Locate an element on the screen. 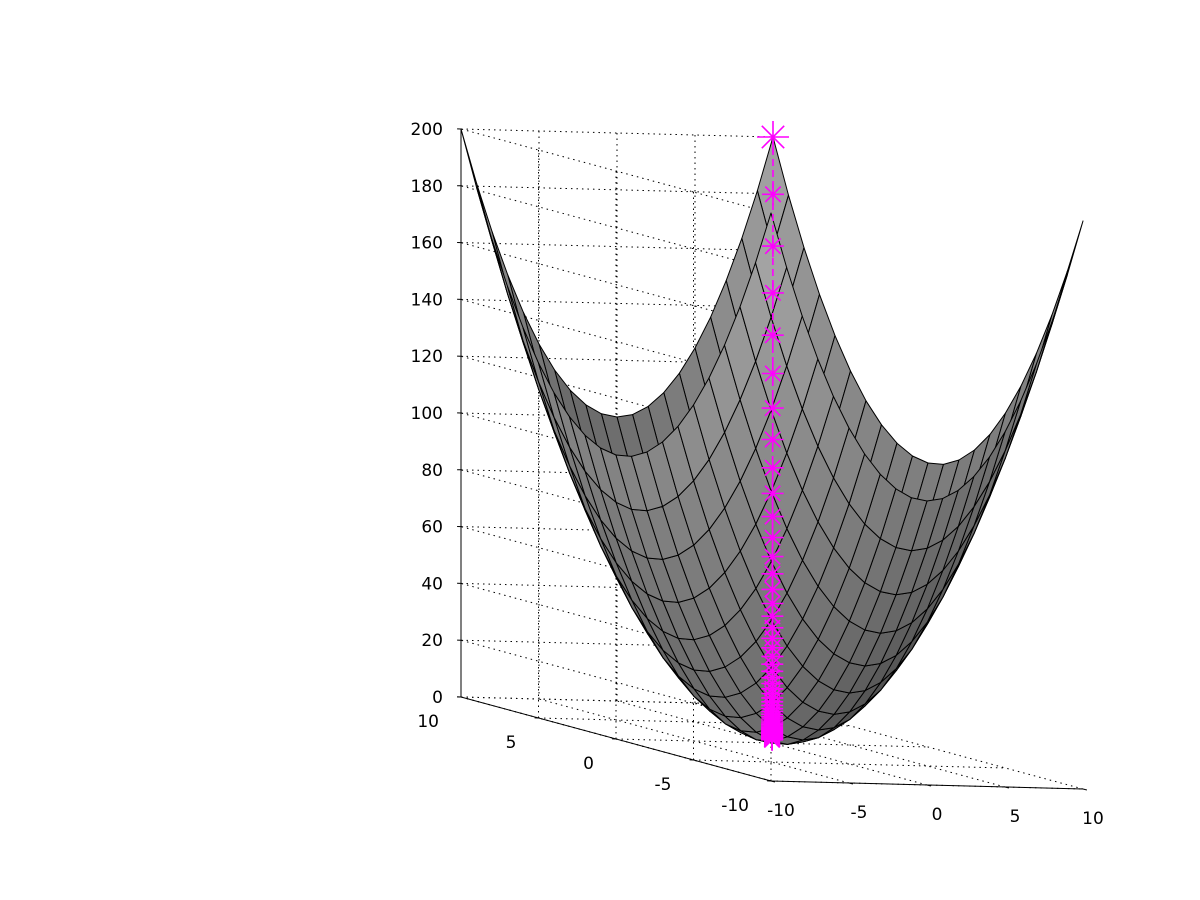 This screenshot has height=900, width=1200. y-tick-label: -10 is located at coordinates (735, 806).